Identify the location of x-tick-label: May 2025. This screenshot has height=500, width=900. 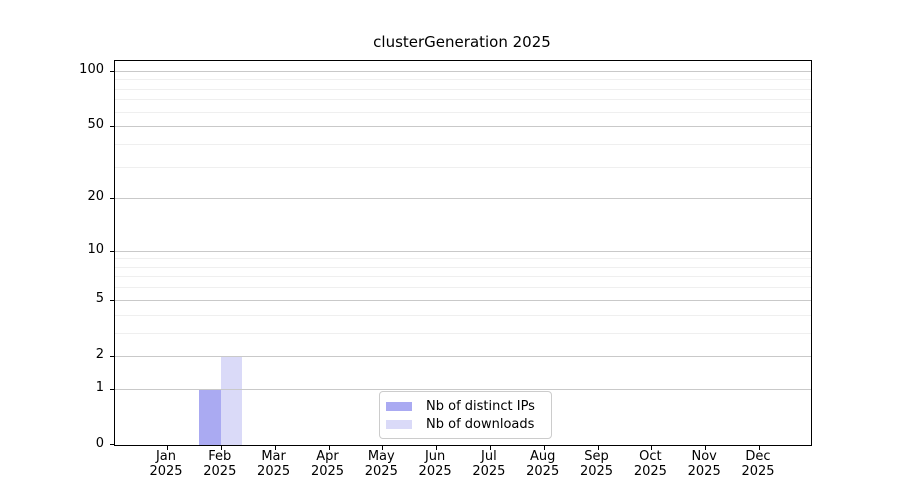
(381, 464).